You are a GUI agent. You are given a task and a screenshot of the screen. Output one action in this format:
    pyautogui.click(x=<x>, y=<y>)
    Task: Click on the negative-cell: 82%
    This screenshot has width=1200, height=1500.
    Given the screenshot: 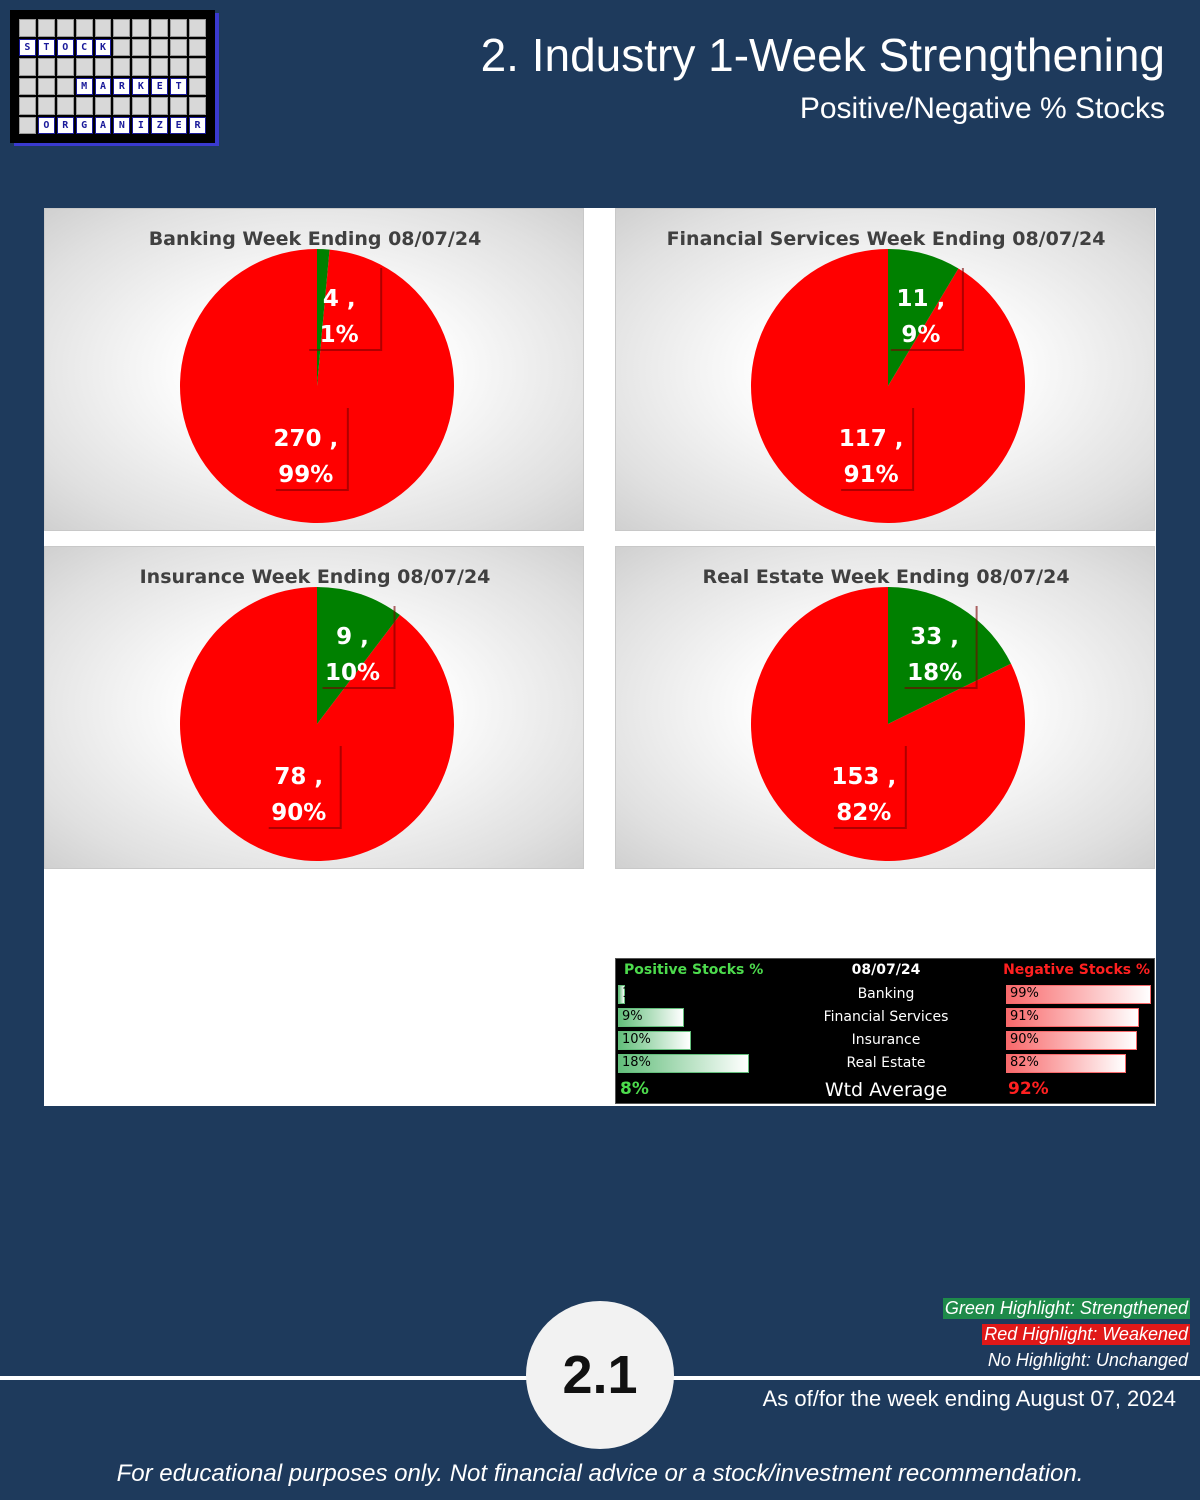 What is the action you would take?
    pyautogui.click(x=1080, y=1063)
    